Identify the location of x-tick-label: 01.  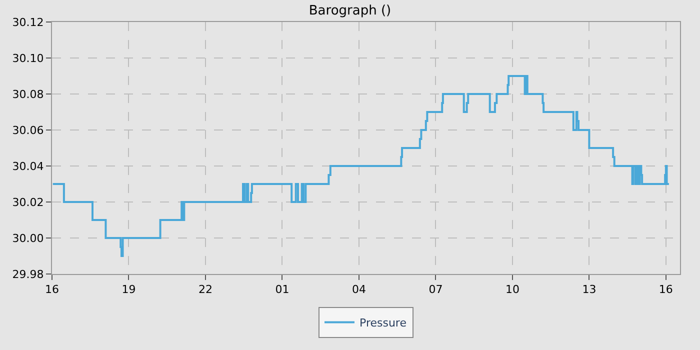
(282, 289).